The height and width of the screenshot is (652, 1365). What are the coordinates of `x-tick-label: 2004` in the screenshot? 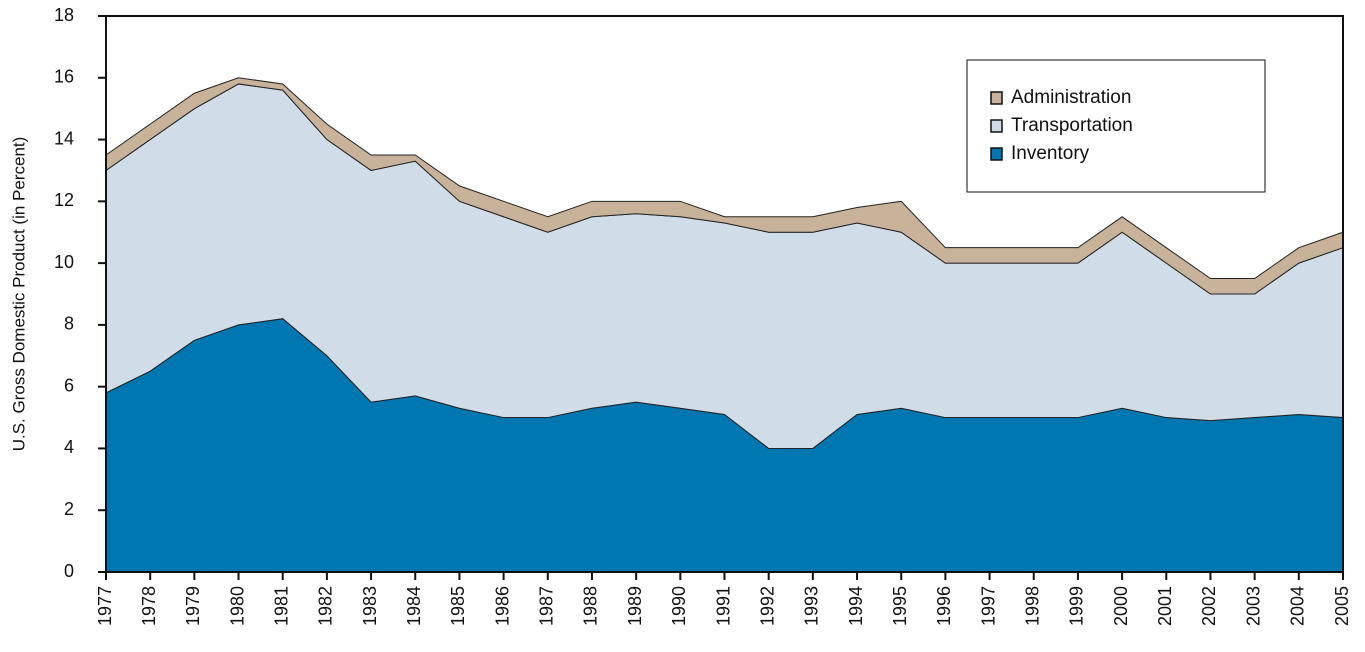 It's located at (1298, 606).